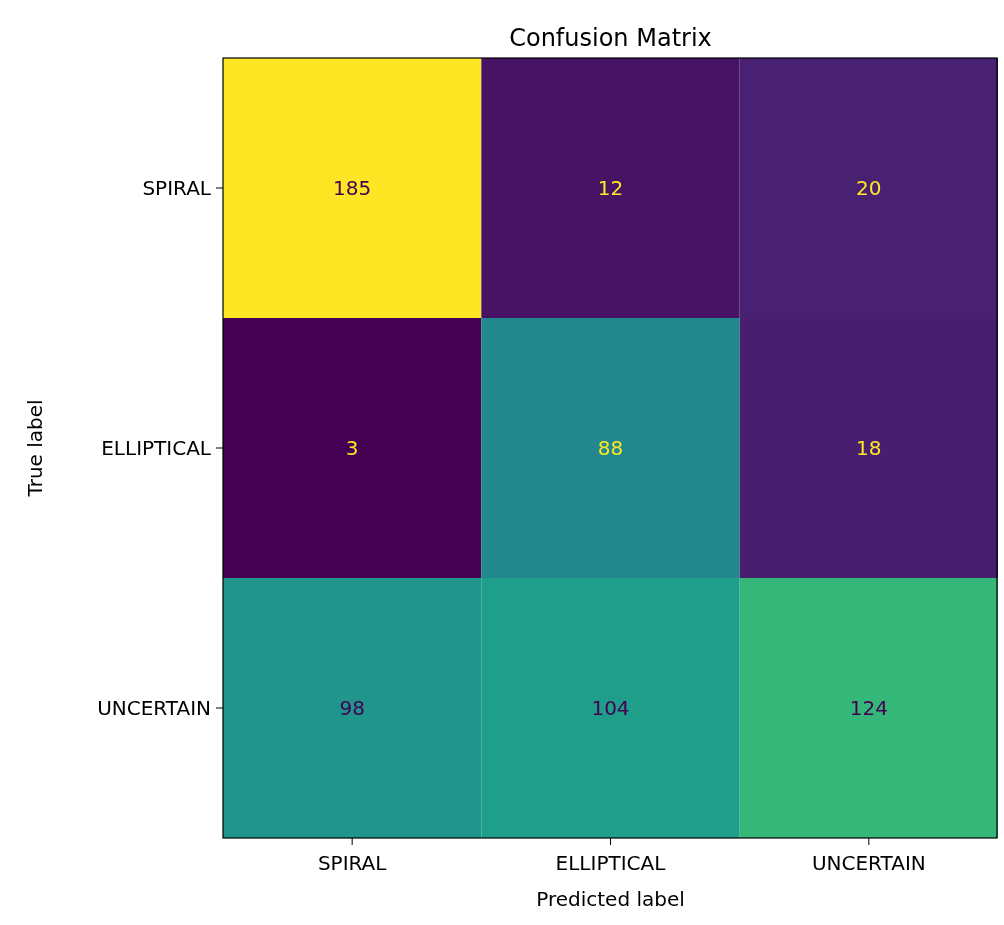 Image resolution: width=1004 pixels, height=925 pixels. What do you see at coordinates (352, 188) in the screenshot?
I see `data-label: 185` at bounding box center [352, 188].